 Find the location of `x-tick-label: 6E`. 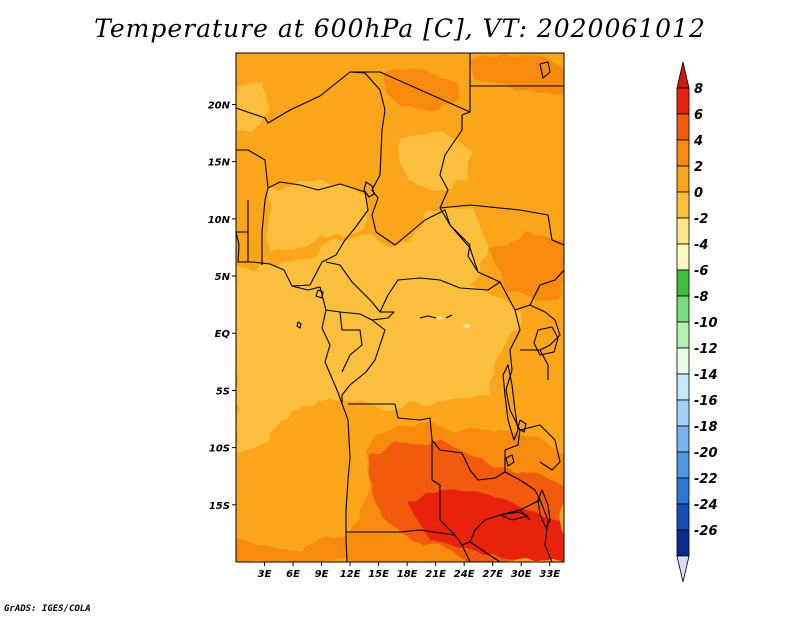

x-tick-label: 6E is located at coordinates (293, 574).